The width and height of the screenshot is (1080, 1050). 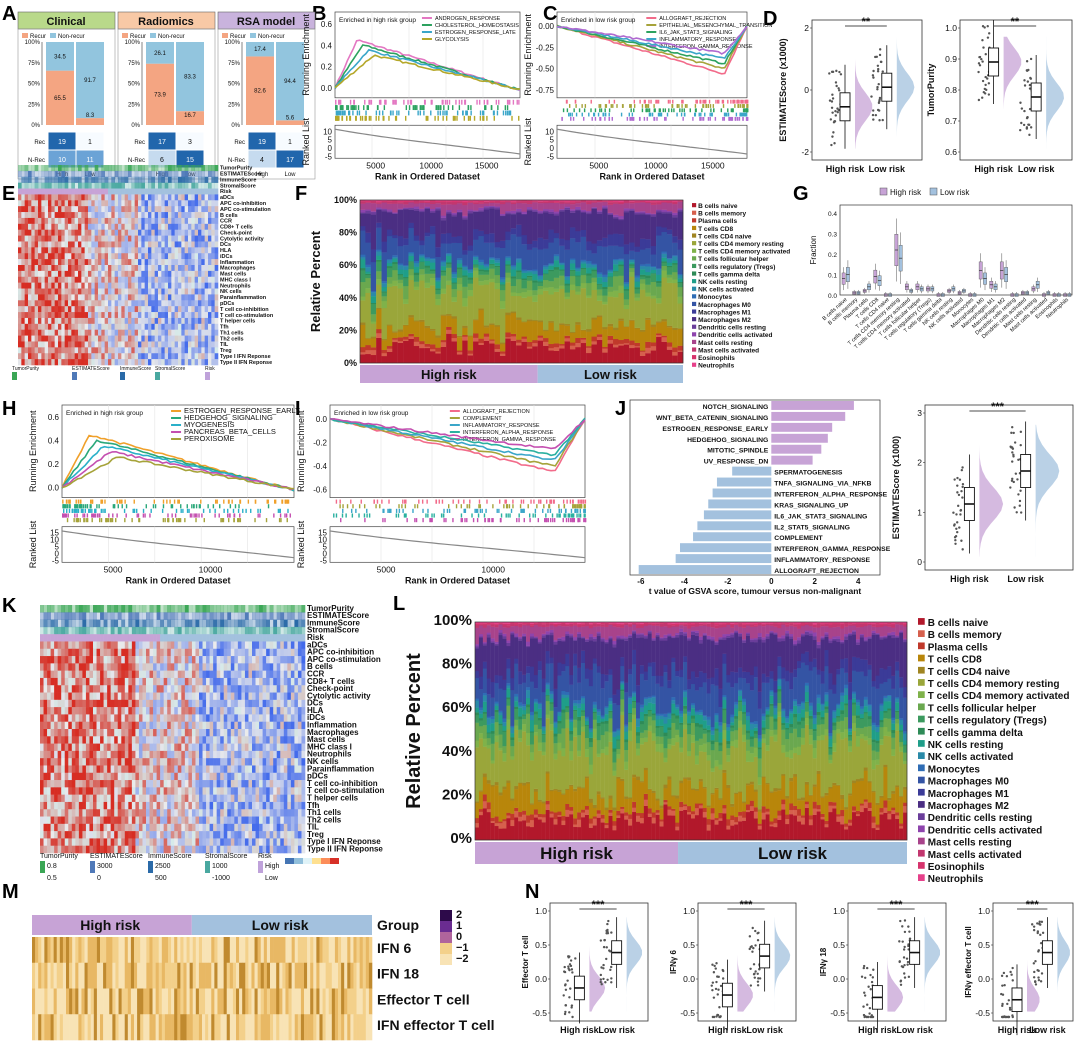 I want to click on legend-label: Mast cells activated, so click(x=728, y=350).